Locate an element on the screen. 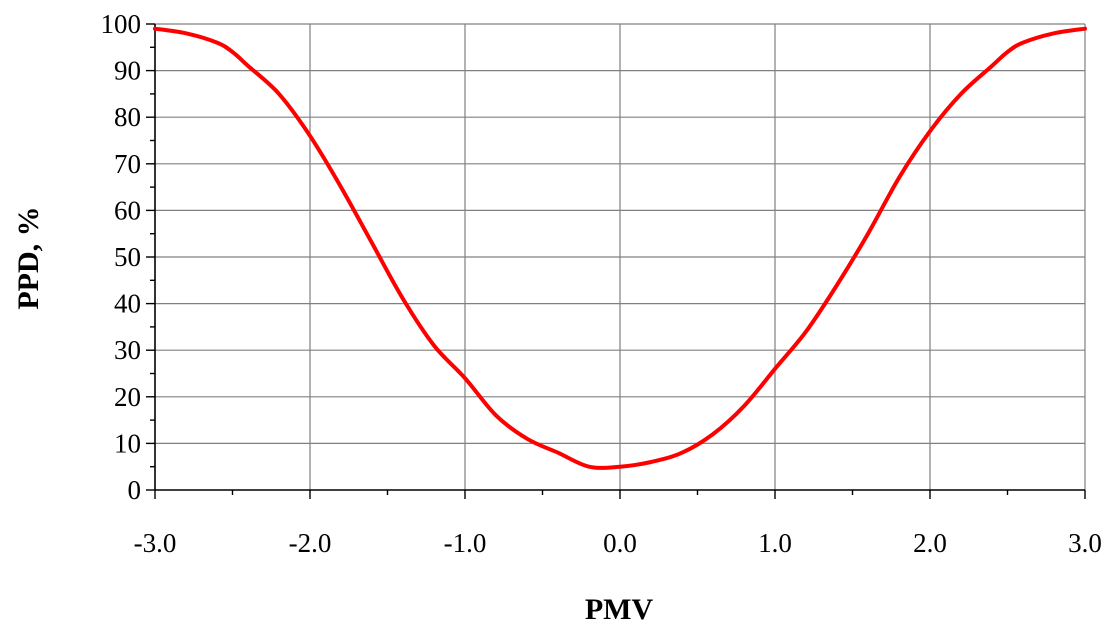 Image resolution: width=1117 pixels, height=634 pixels. y-tick-label-20: 20 is located at coordinates (127, 397).